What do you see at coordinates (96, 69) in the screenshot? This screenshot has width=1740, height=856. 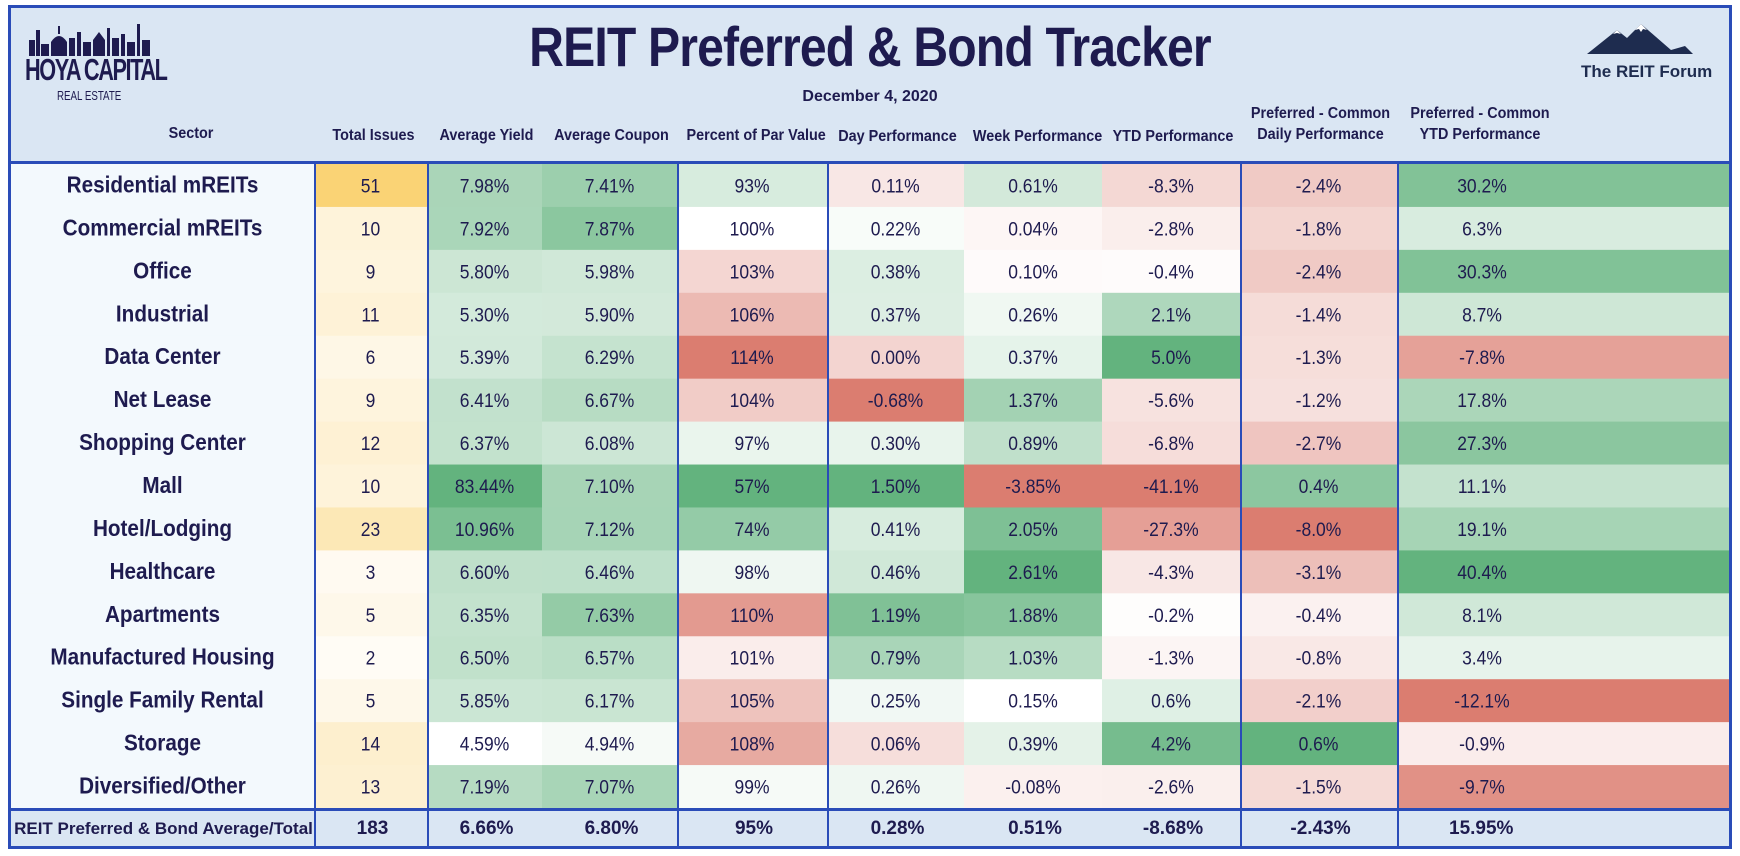 I see `logo-left-line1: HOYA CAPITAL` at bounding box center [96, 69].